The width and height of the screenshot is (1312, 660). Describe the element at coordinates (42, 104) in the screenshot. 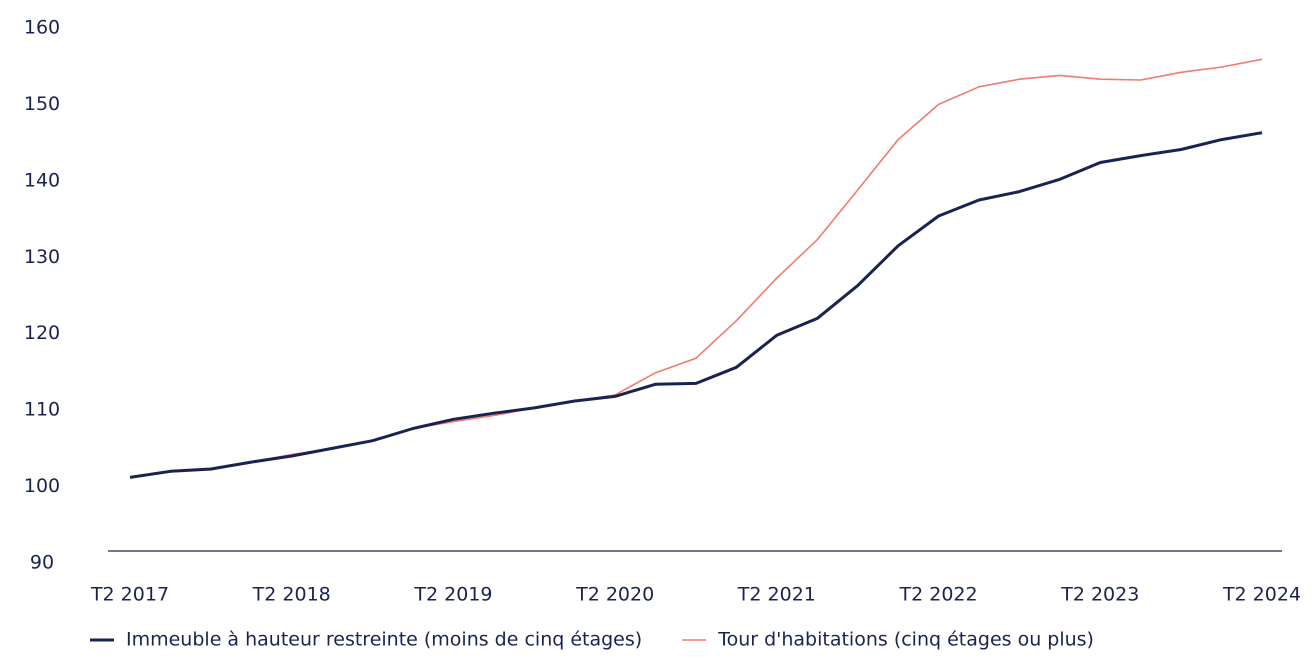

I see `y-tick-label: 150` at that location.